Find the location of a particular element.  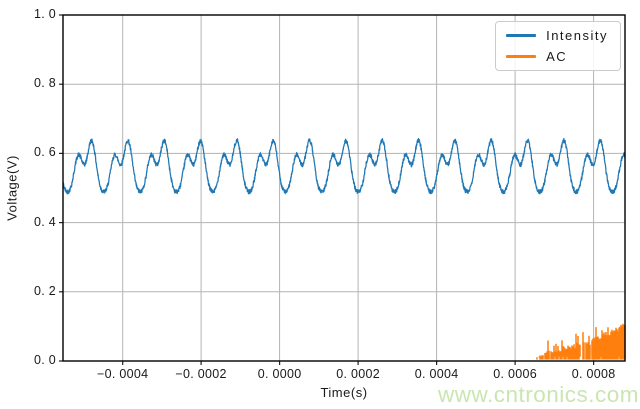

ac-line-sample is located at coordinates (521, 56).